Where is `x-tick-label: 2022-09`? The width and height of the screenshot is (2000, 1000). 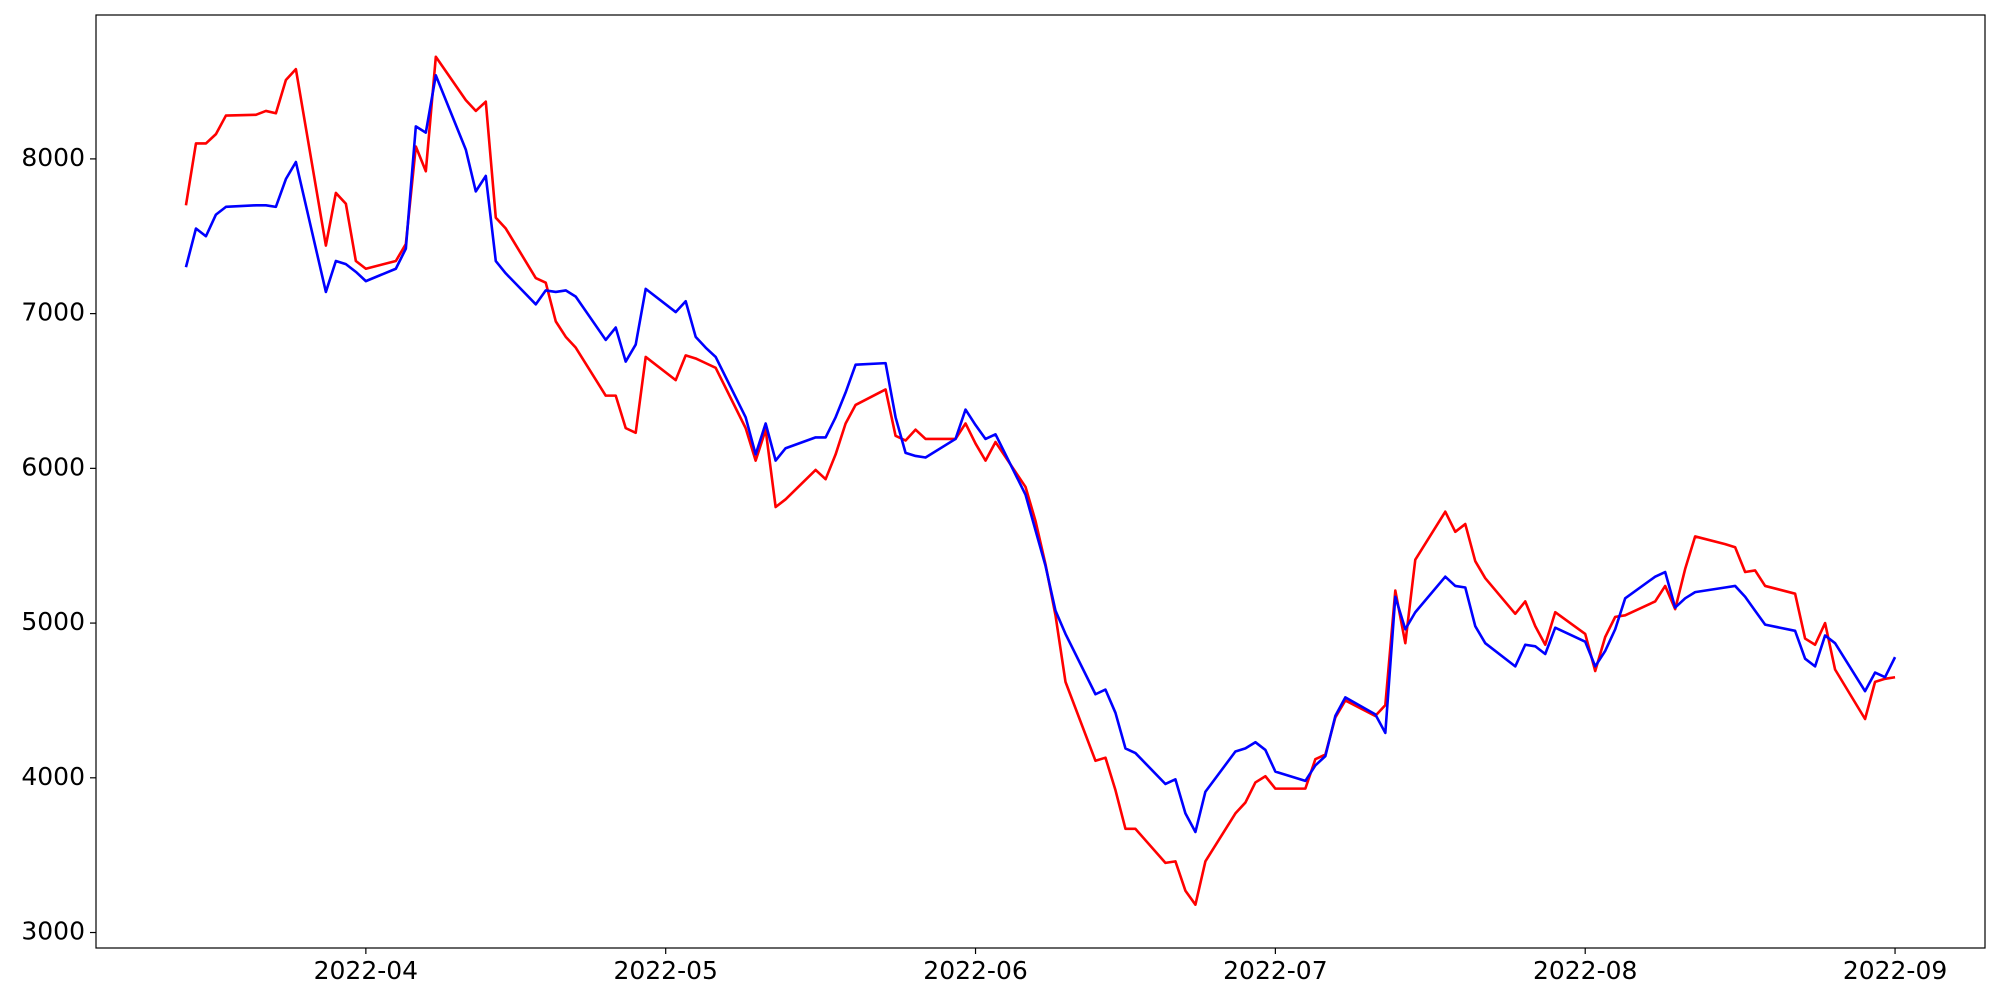
x-tick-label: 2022-09 is located at coordinates (1895, 970).